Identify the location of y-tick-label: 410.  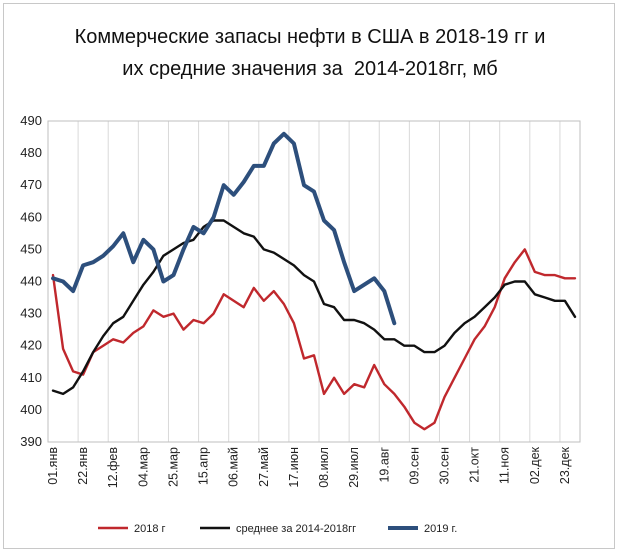
(31, 377).